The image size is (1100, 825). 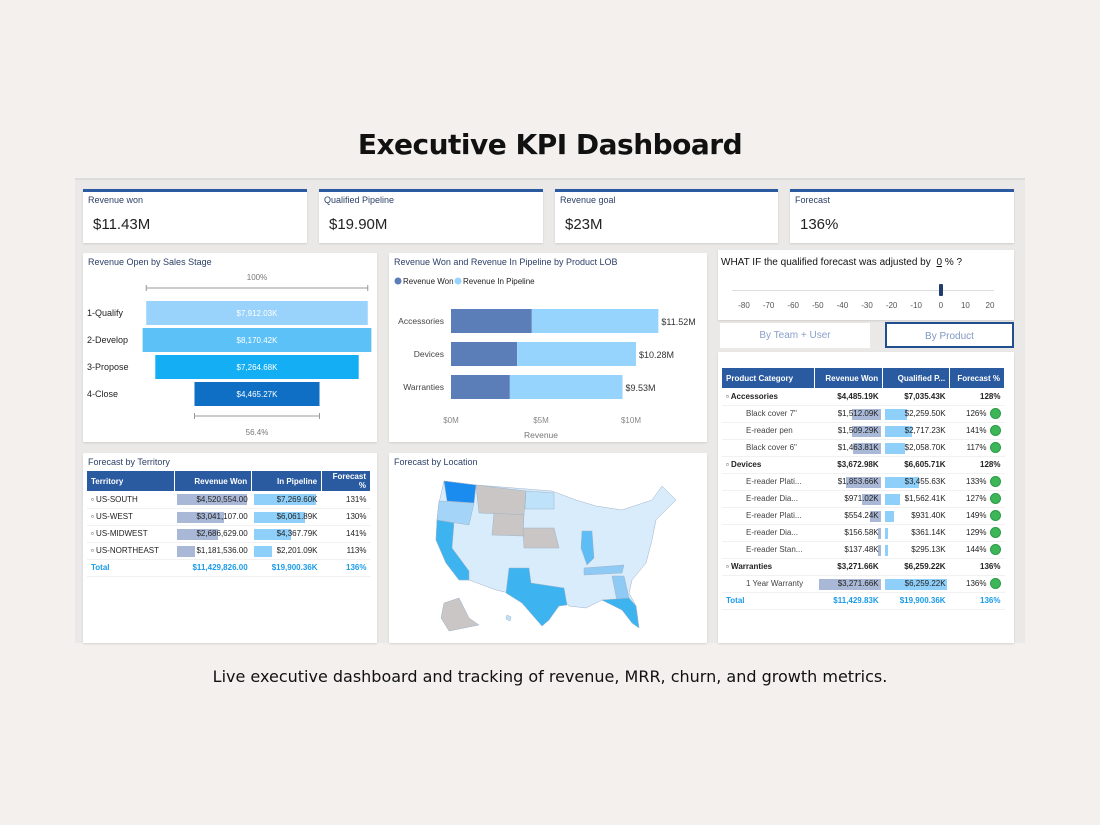 I want to click on product-row: Black cover 6" $1,463.81K $2,058.70K 117%, so click(x=863, y=448).